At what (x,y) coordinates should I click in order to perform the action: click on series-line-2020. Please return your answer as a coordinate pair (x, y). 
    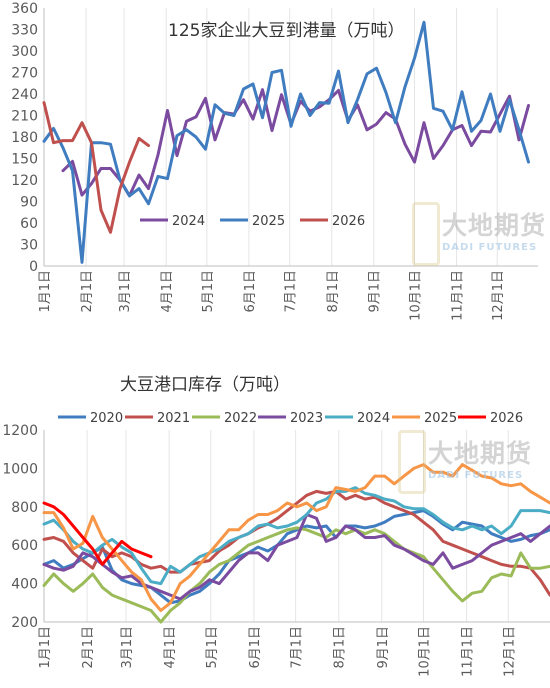
    Looking at the image, I should click on (296, 557).